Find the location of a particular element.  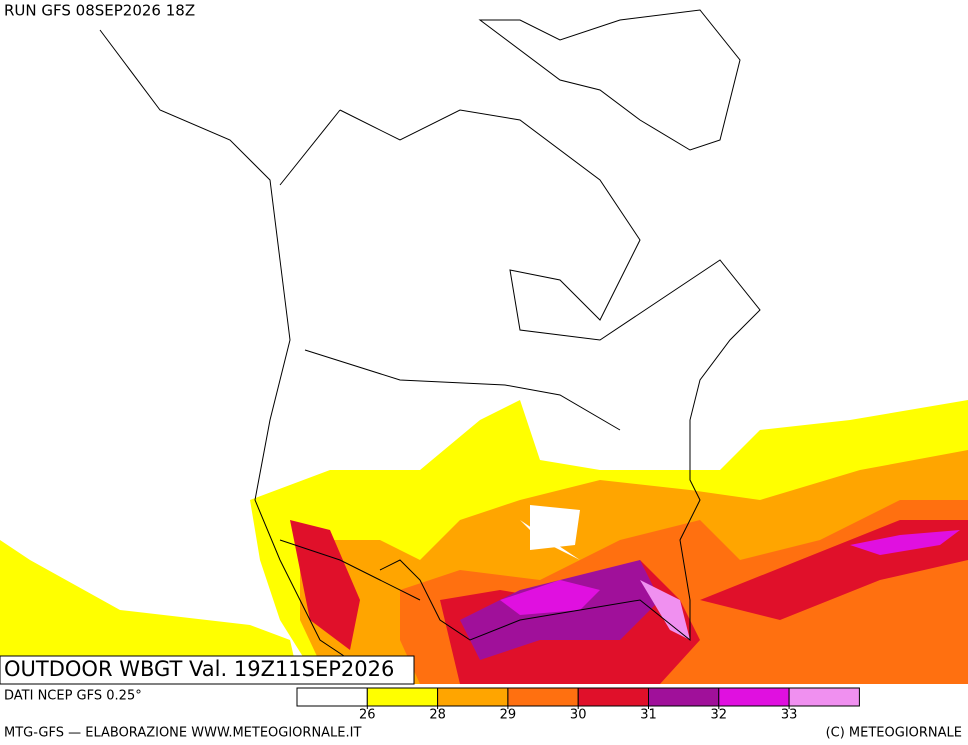

legend-tick-label: 28 is located at coordinates (437, 715).